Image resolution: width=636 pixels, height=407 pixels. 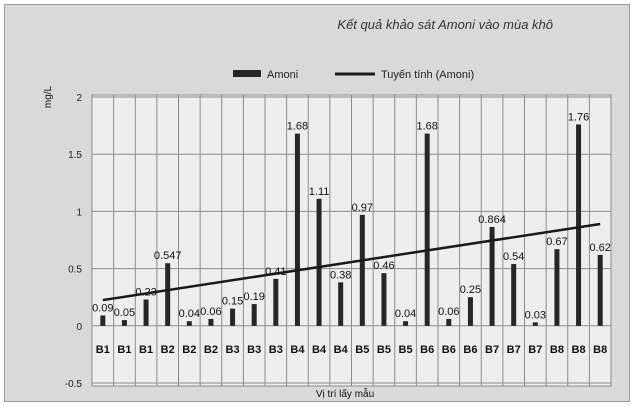 What do you see at coordinates (254, 350) in the screenshot?
I see `x-tick-label-7: B3` at bounding box center [254, 350].